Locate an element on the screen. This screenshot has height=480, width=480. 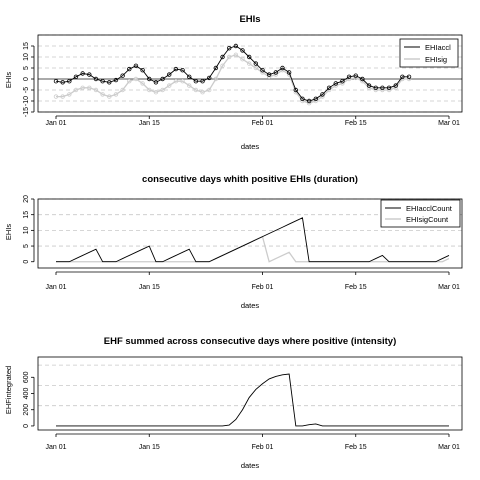
chart-3-gridlines is located at coordinates (250, 385).